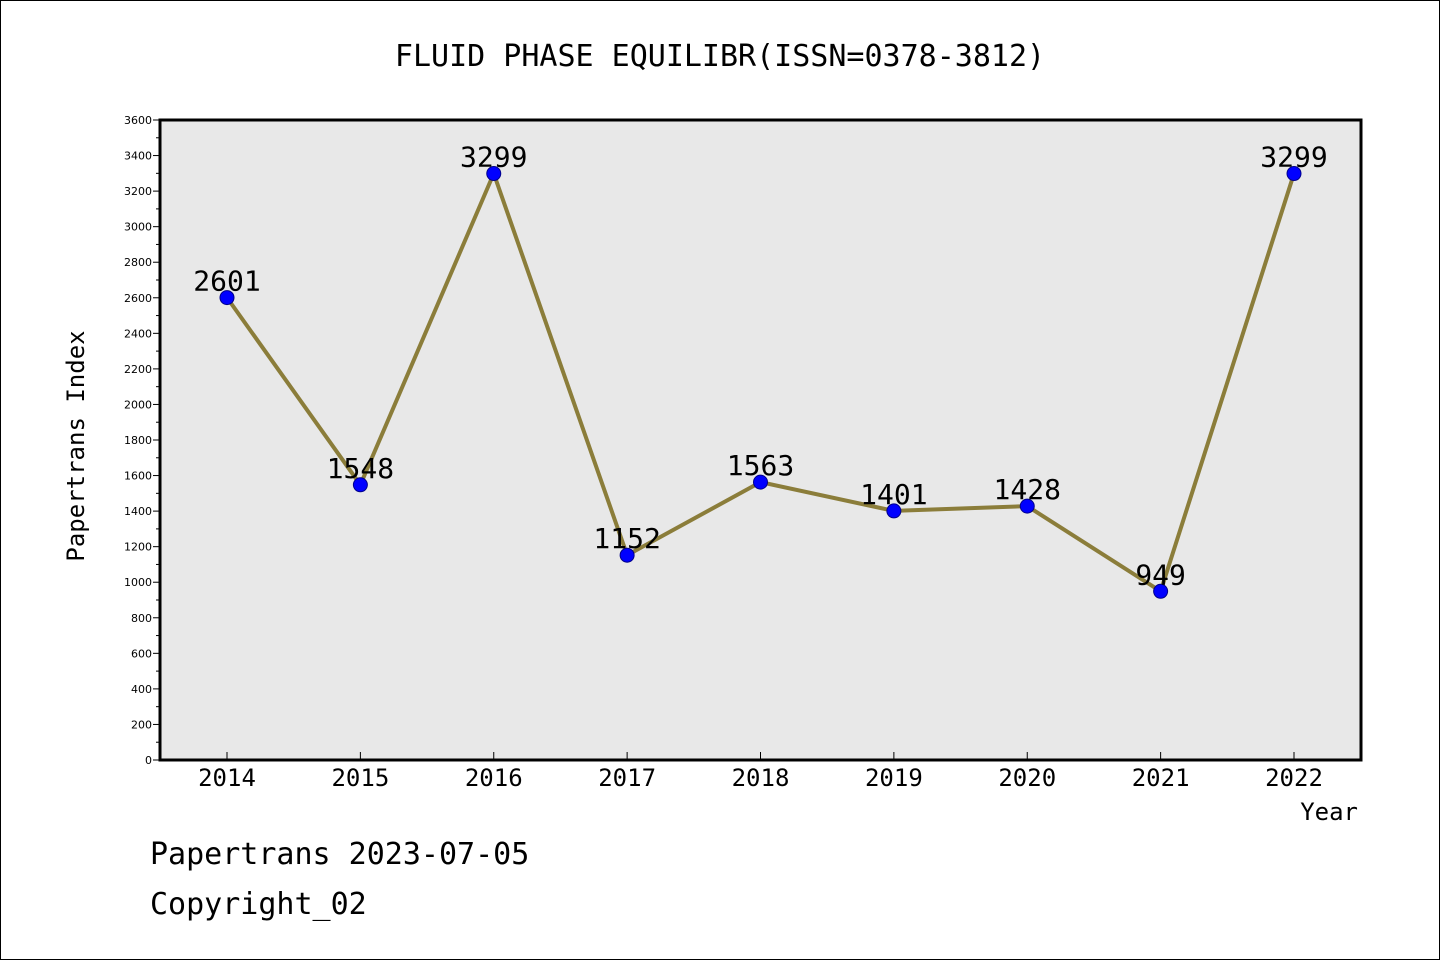 This screenshot has height=960, width=1440. What do you see at coordinates (1027, 489) in the screenshot?
I see `data-label: 1428` at bounding box center [1027, 489].